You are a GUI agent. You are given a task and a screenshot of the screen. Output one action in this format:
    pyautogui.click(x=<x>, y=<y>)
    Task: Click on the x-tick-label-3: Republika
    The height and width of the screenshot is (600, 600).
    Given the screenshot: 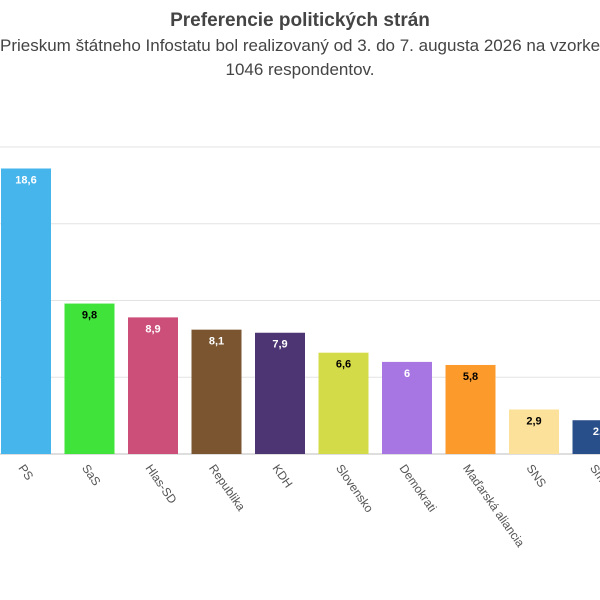 What is the action you would take?
    pyautogui.click(x=227, y=488)
    